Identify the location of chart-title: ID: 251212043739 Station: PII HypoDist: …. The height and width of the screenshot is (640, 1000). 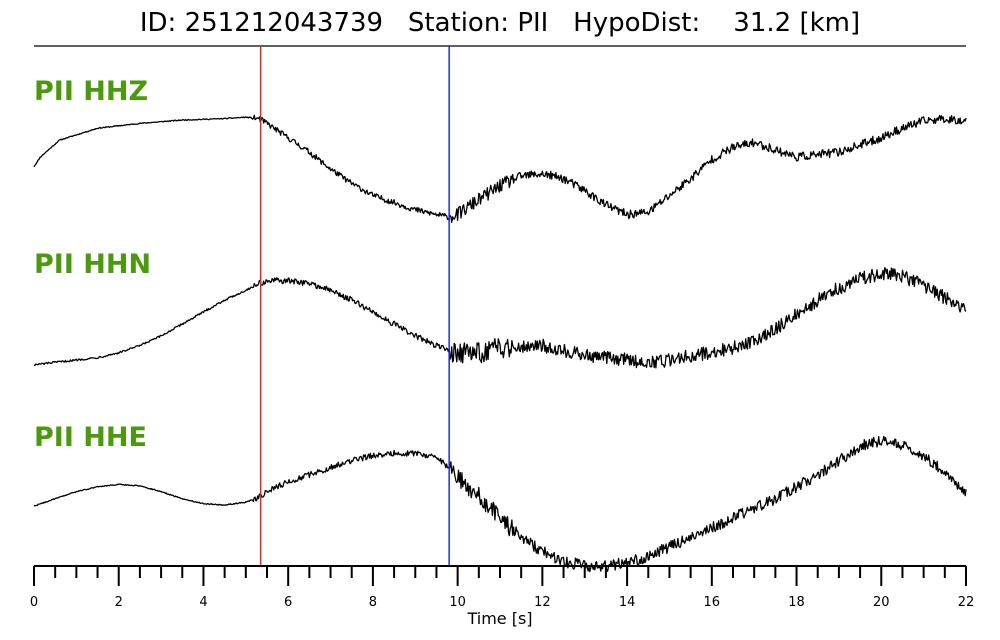
(500, 23).